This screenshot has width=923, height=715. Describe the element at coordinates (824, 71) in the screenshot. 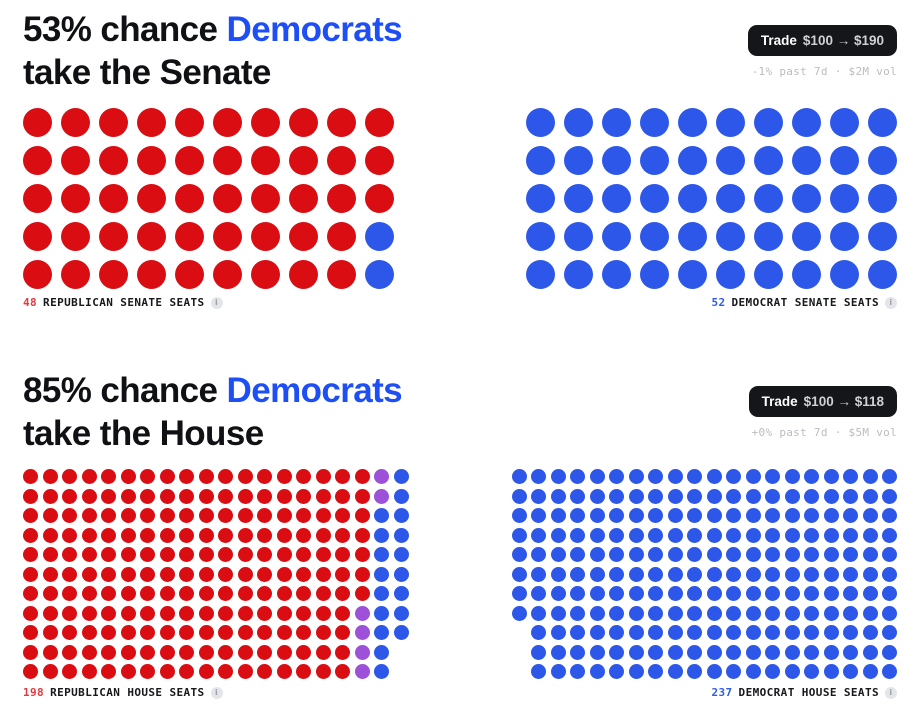

I see `senate-market-stats: -1% past 7d · $2M vol` at that location.